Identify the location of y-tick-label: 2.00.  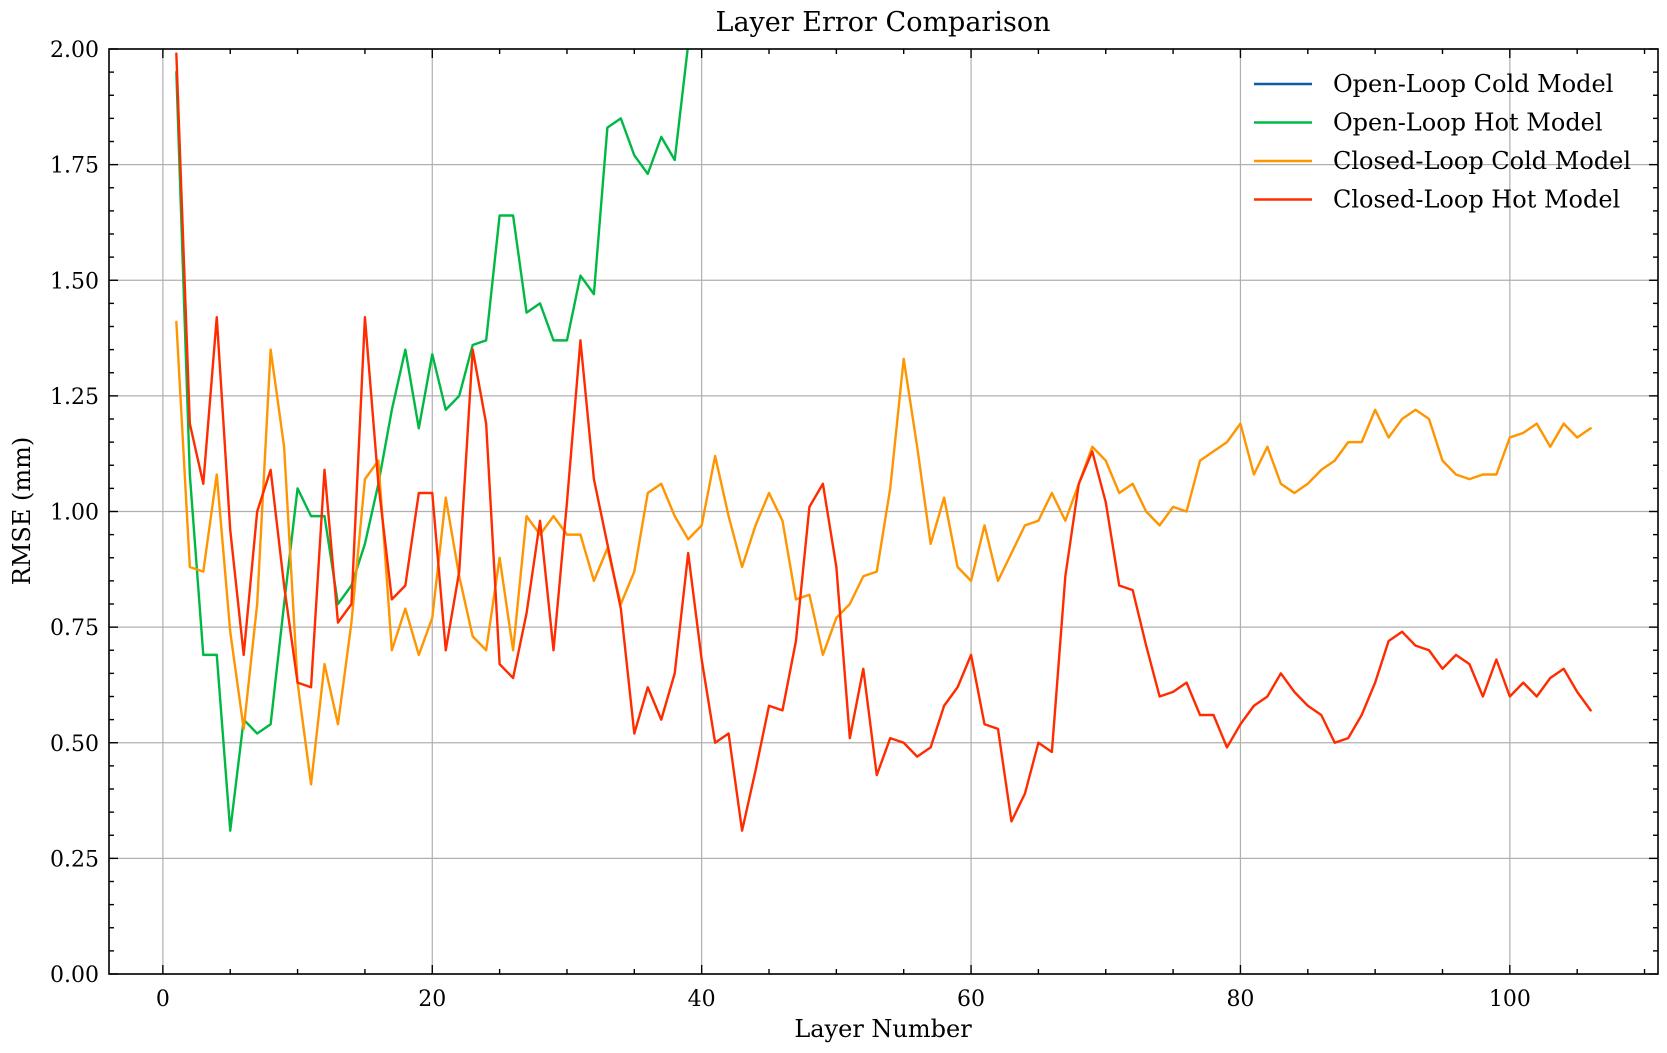
(74, 50).